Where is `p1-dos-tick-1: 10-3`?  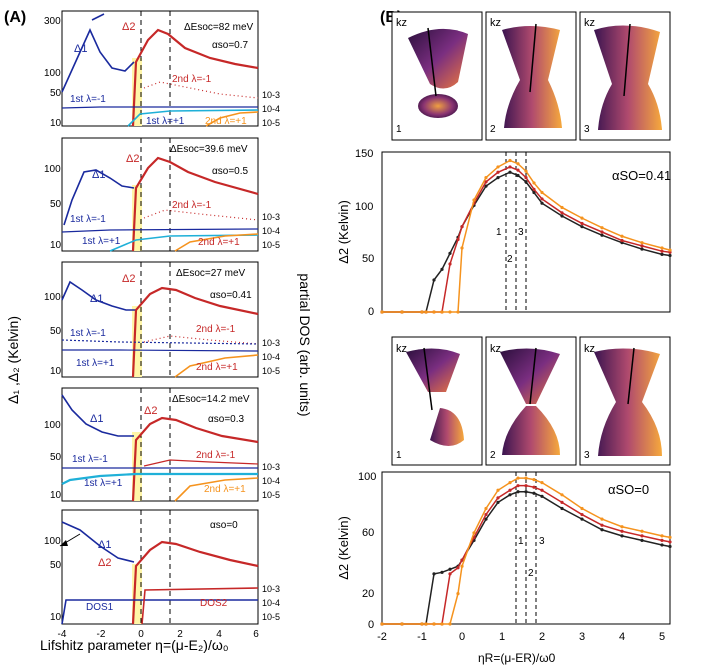 p1-dos-tick-1: 10-3 is located at coordinates (271, 95).